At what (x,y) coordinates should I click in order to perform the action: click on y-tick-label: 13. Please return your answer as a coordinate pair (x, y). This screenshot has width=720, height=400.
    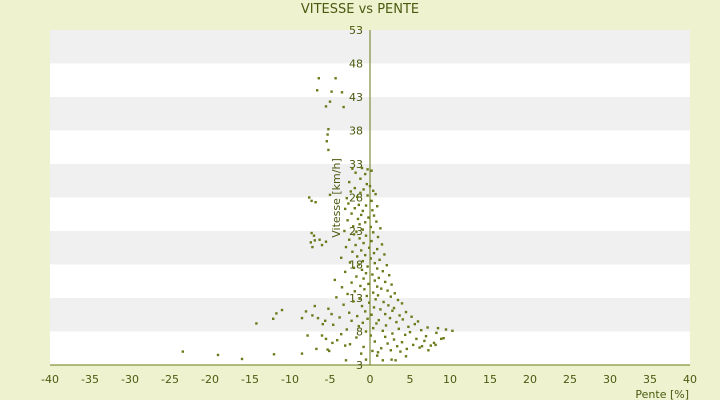
    Looking at the image, I should click on (356, 298).